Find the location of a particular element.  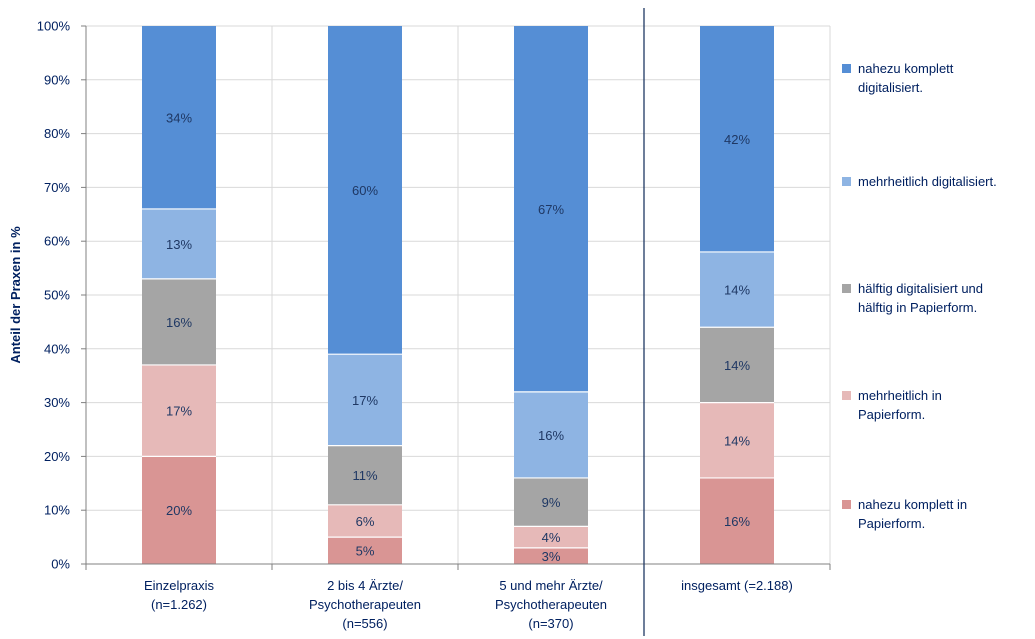

bar-data-label: 5% is located at coordinates (365, 551).